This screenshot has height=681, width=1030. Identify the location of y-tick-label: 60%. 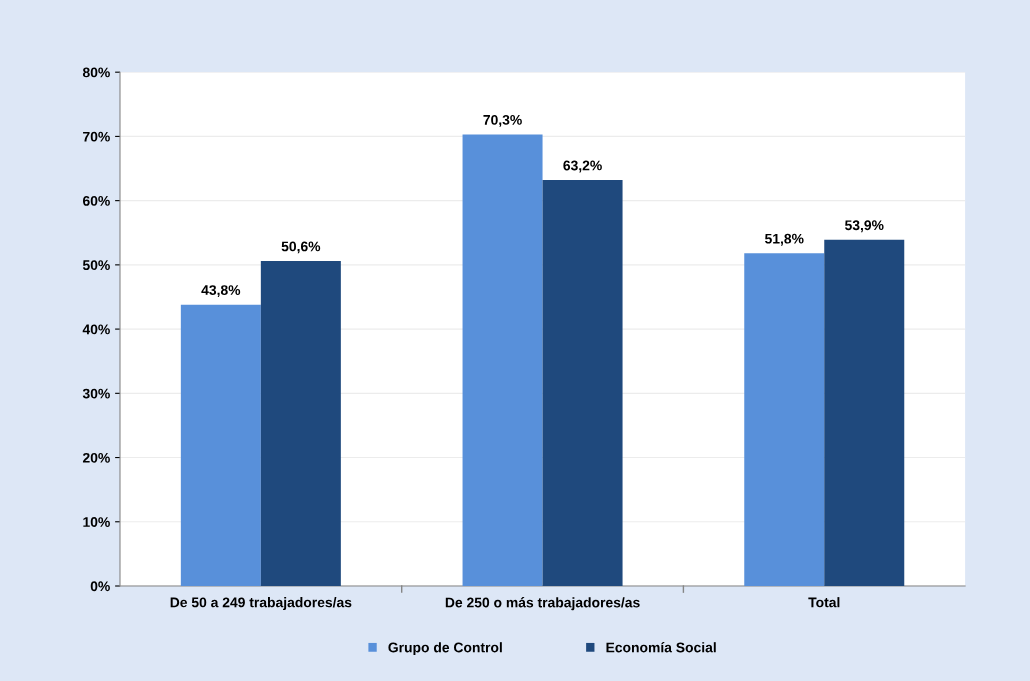
(96, 200).